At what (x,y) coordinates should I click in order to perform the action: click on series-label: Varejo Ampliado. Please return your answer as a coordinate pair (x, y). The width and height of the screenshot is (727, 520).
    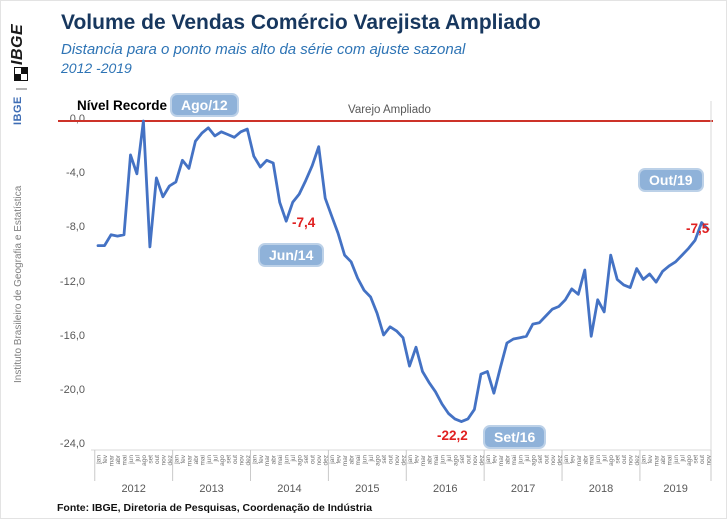
    Looking at the image, I should click on (389, 110).